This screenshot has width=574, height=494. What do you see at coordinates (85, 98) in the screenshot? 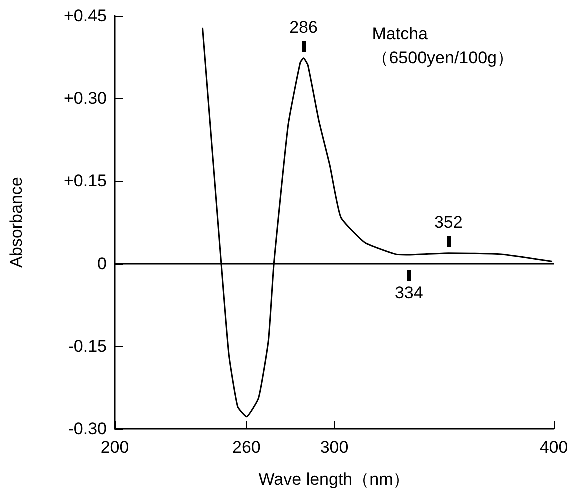
I see `y-tick-label: +0.30` at bounding box center [85, 98].